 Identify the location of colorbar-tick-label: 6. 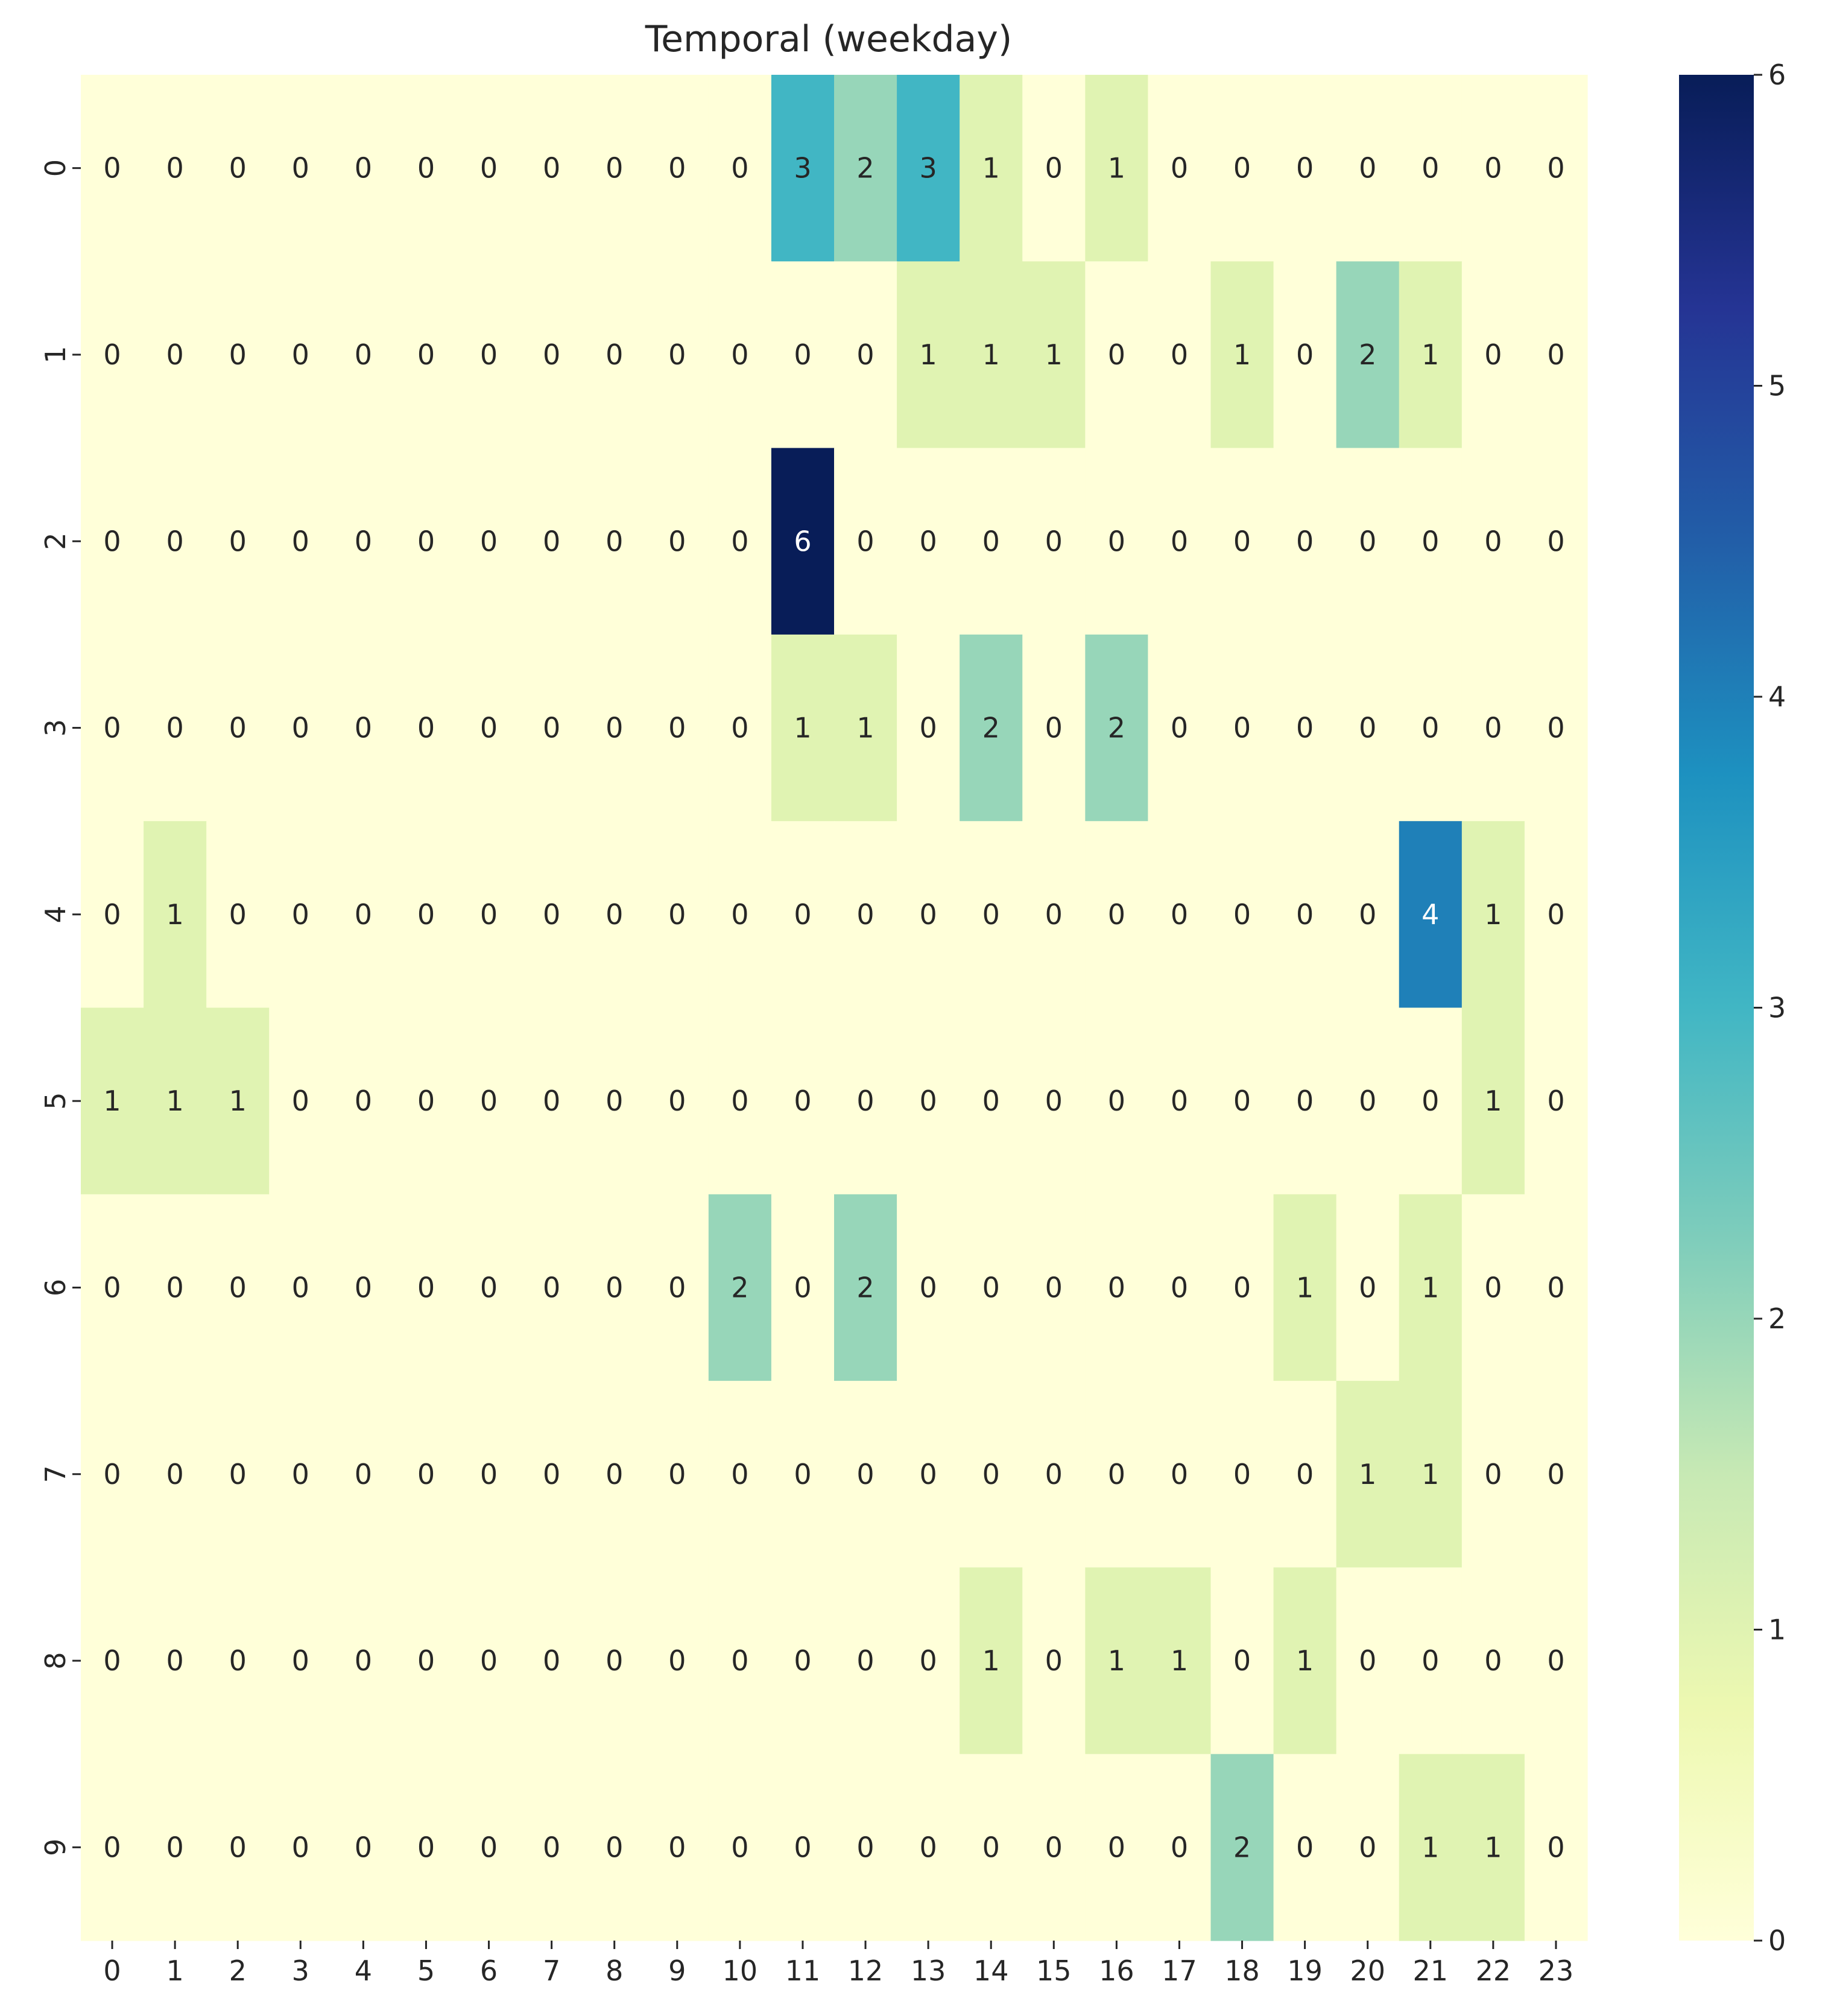
(1777, 75).